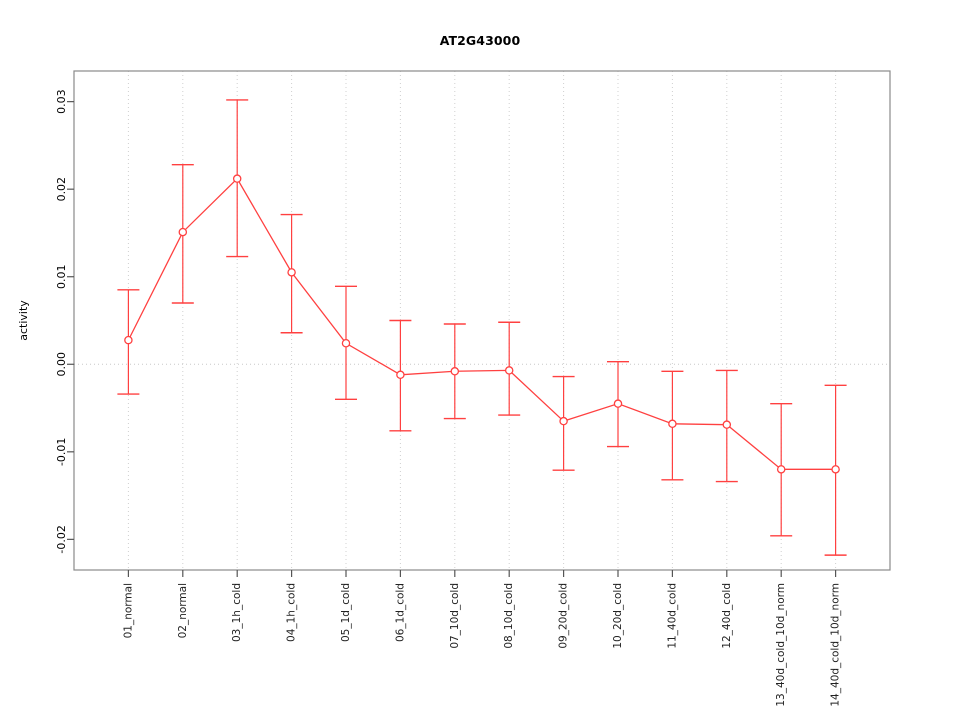 This screenshot has height=720, width=960. I want to click on x-tick-label: 05_1d_cold, so click(346, 612).